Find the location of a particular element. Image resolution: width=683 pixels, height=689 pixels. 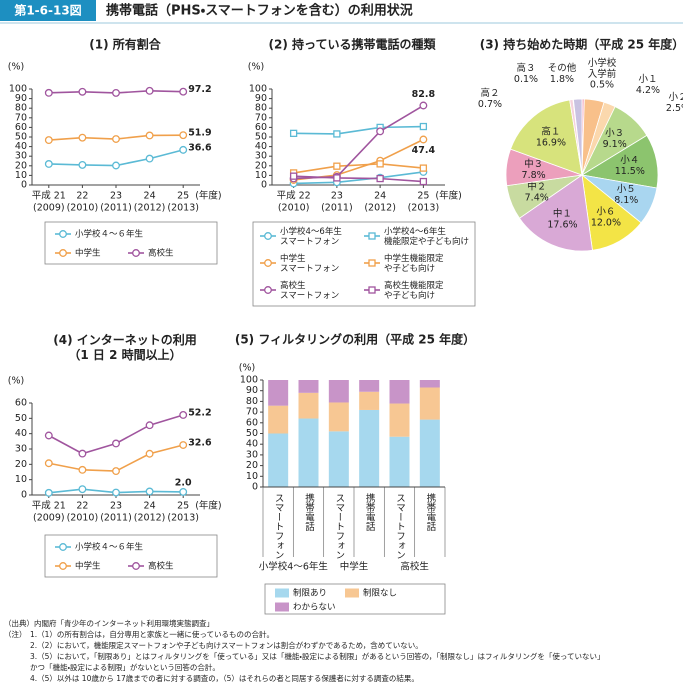

text-line: 中学生機能限定 is located at coordinates (414, 258).